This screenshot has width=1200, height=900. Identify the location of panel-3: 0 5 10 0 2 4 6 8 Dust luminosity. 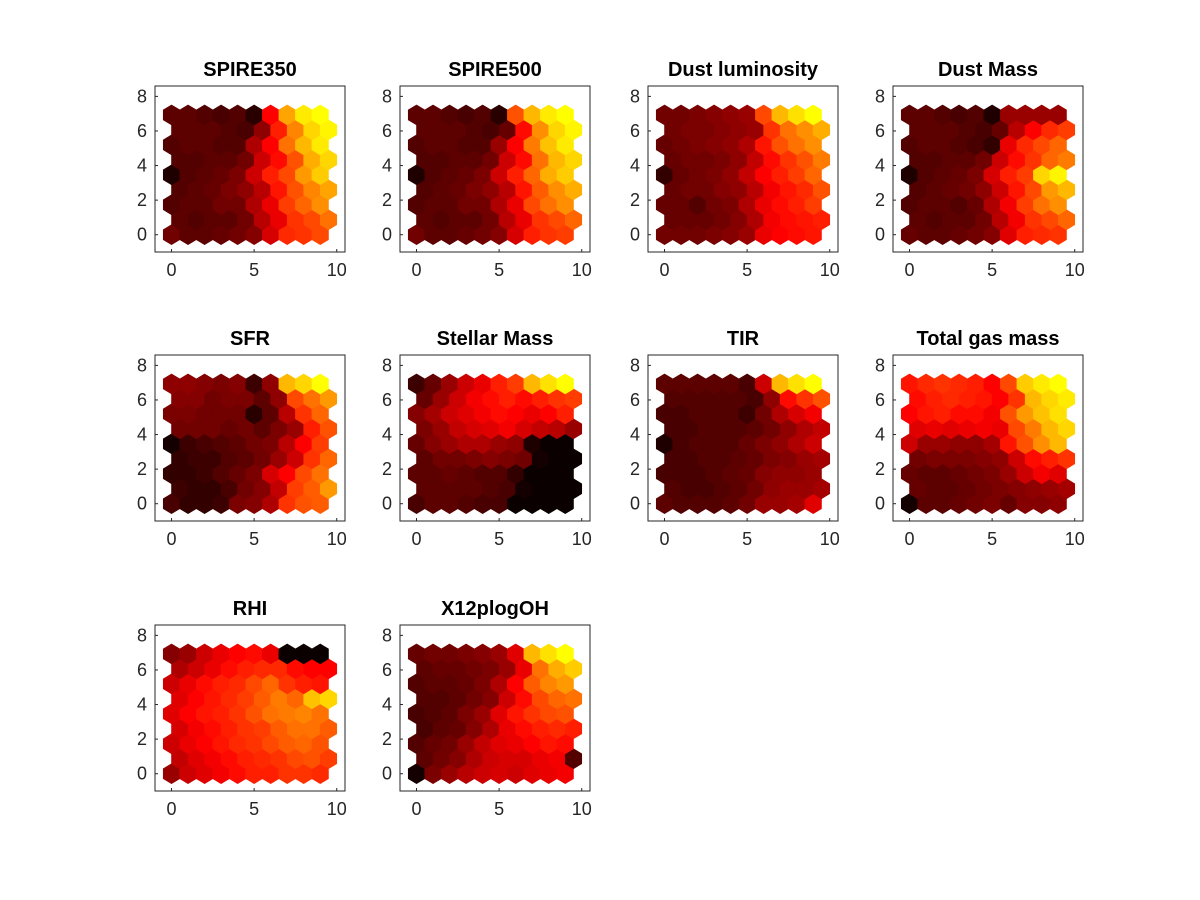
(735, 169).